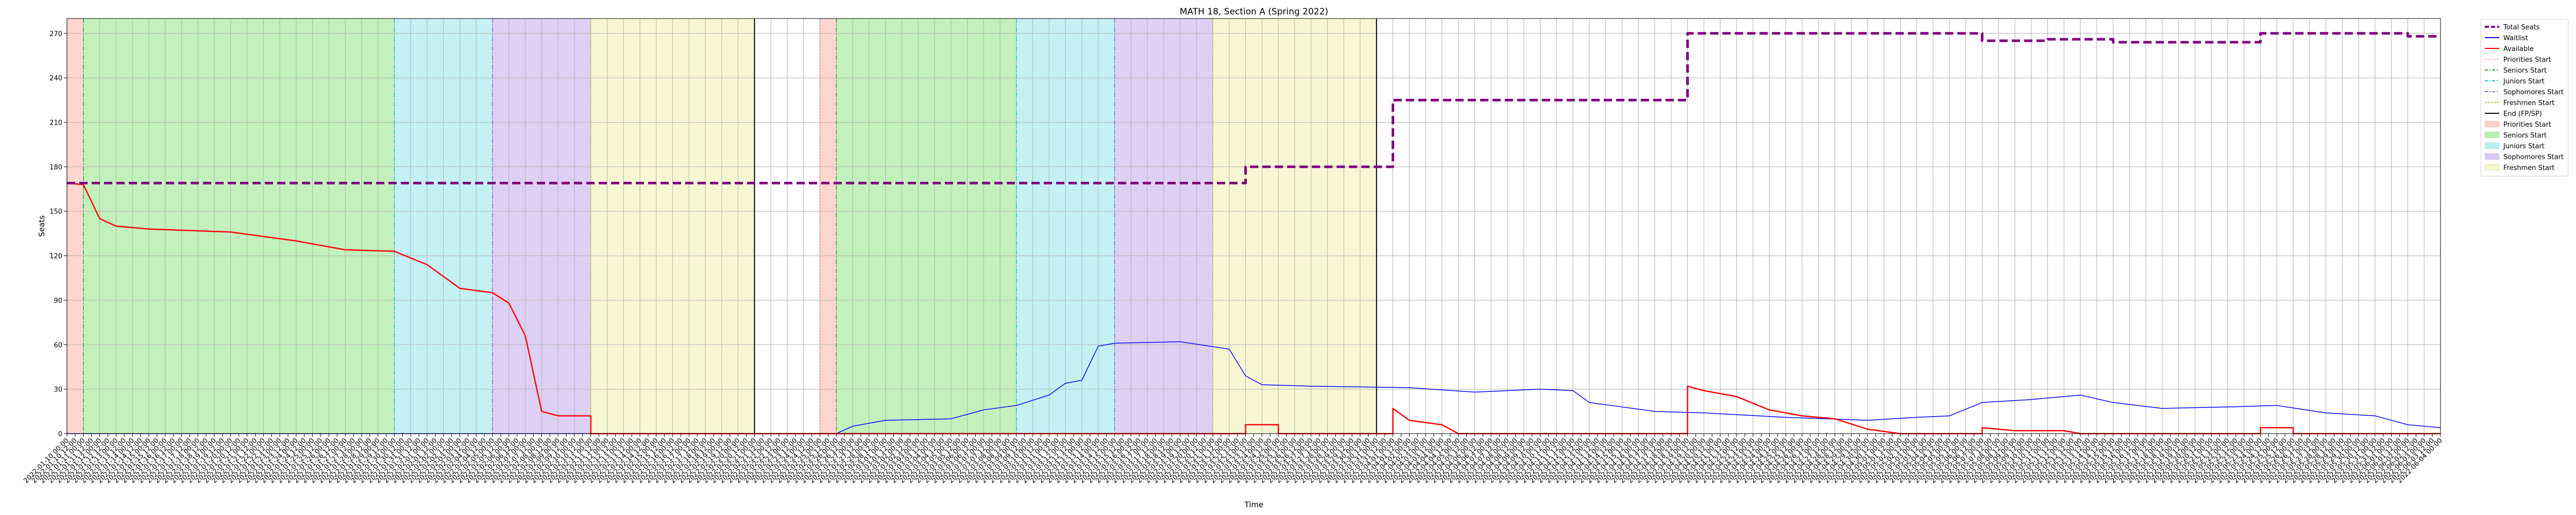 This screenshot has width=2576, height=515. I want to click on legend-item: Available, so click(2509, 49).